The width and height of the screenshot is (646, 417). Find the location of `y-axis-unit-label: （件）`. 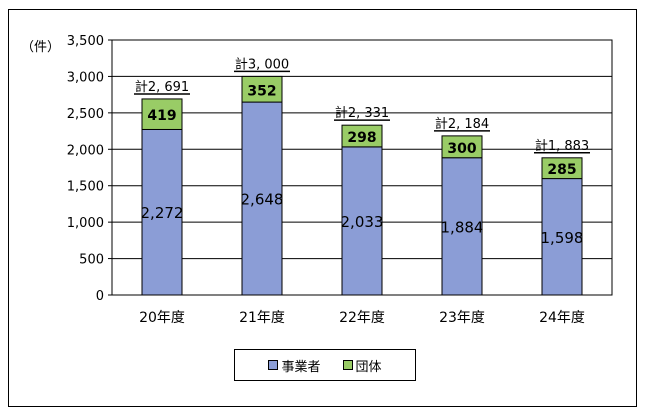

y-axis-unit-label: （件） is located at coordinates (41, 47).